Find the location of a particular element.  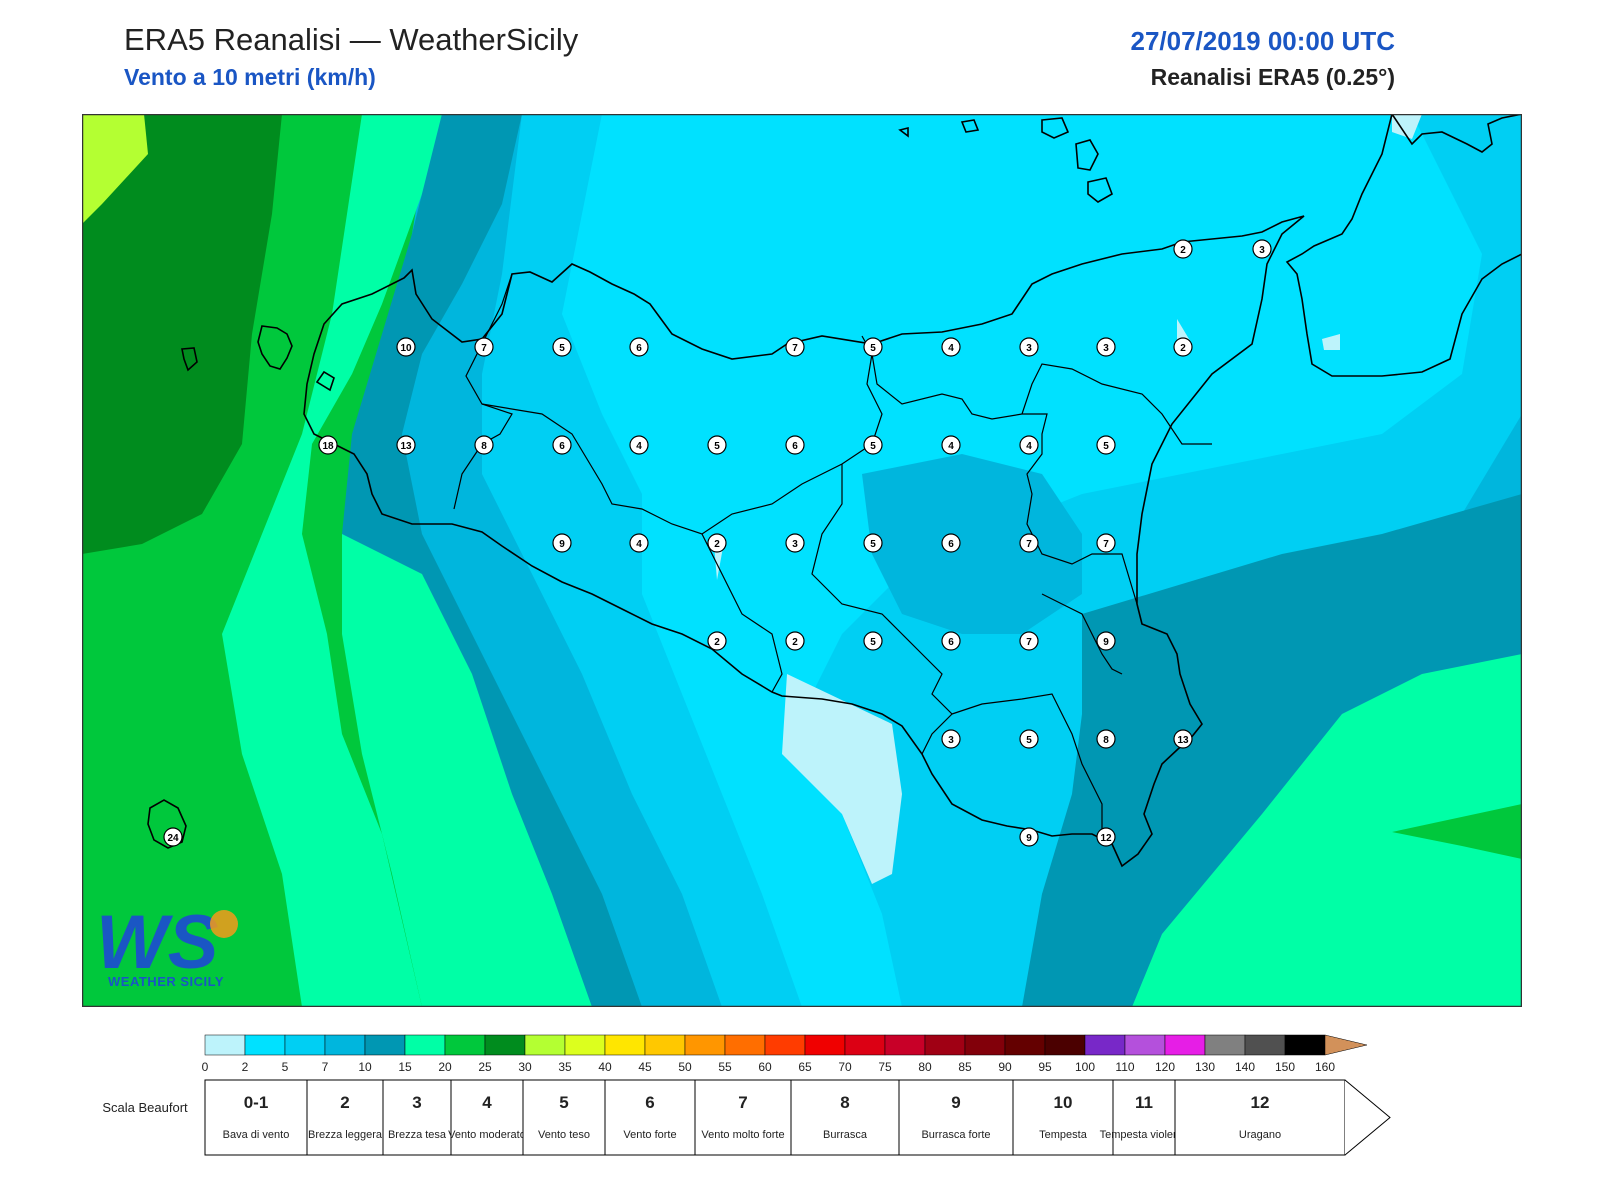

border-pa-me-en is located at coordinates (1004, 479).